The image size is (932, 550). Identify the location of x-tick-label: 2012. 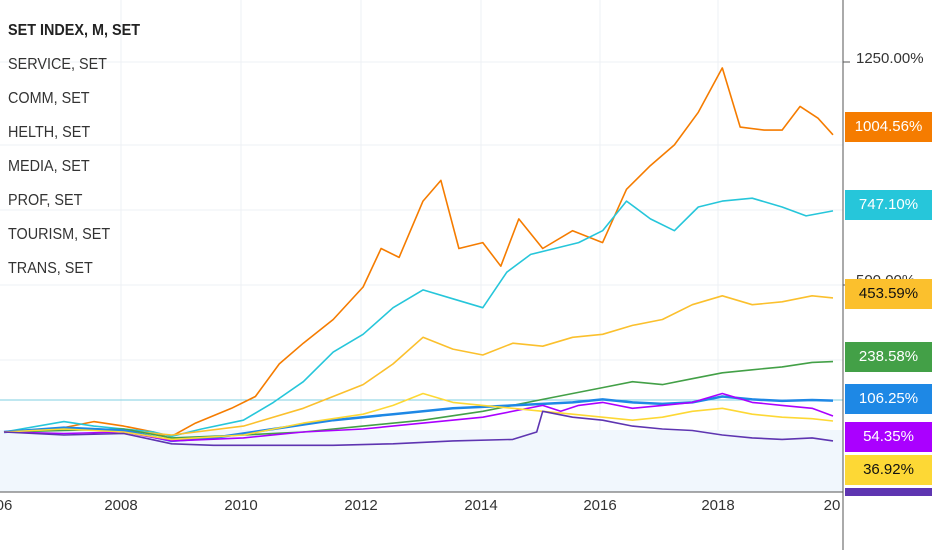
(361, 505).